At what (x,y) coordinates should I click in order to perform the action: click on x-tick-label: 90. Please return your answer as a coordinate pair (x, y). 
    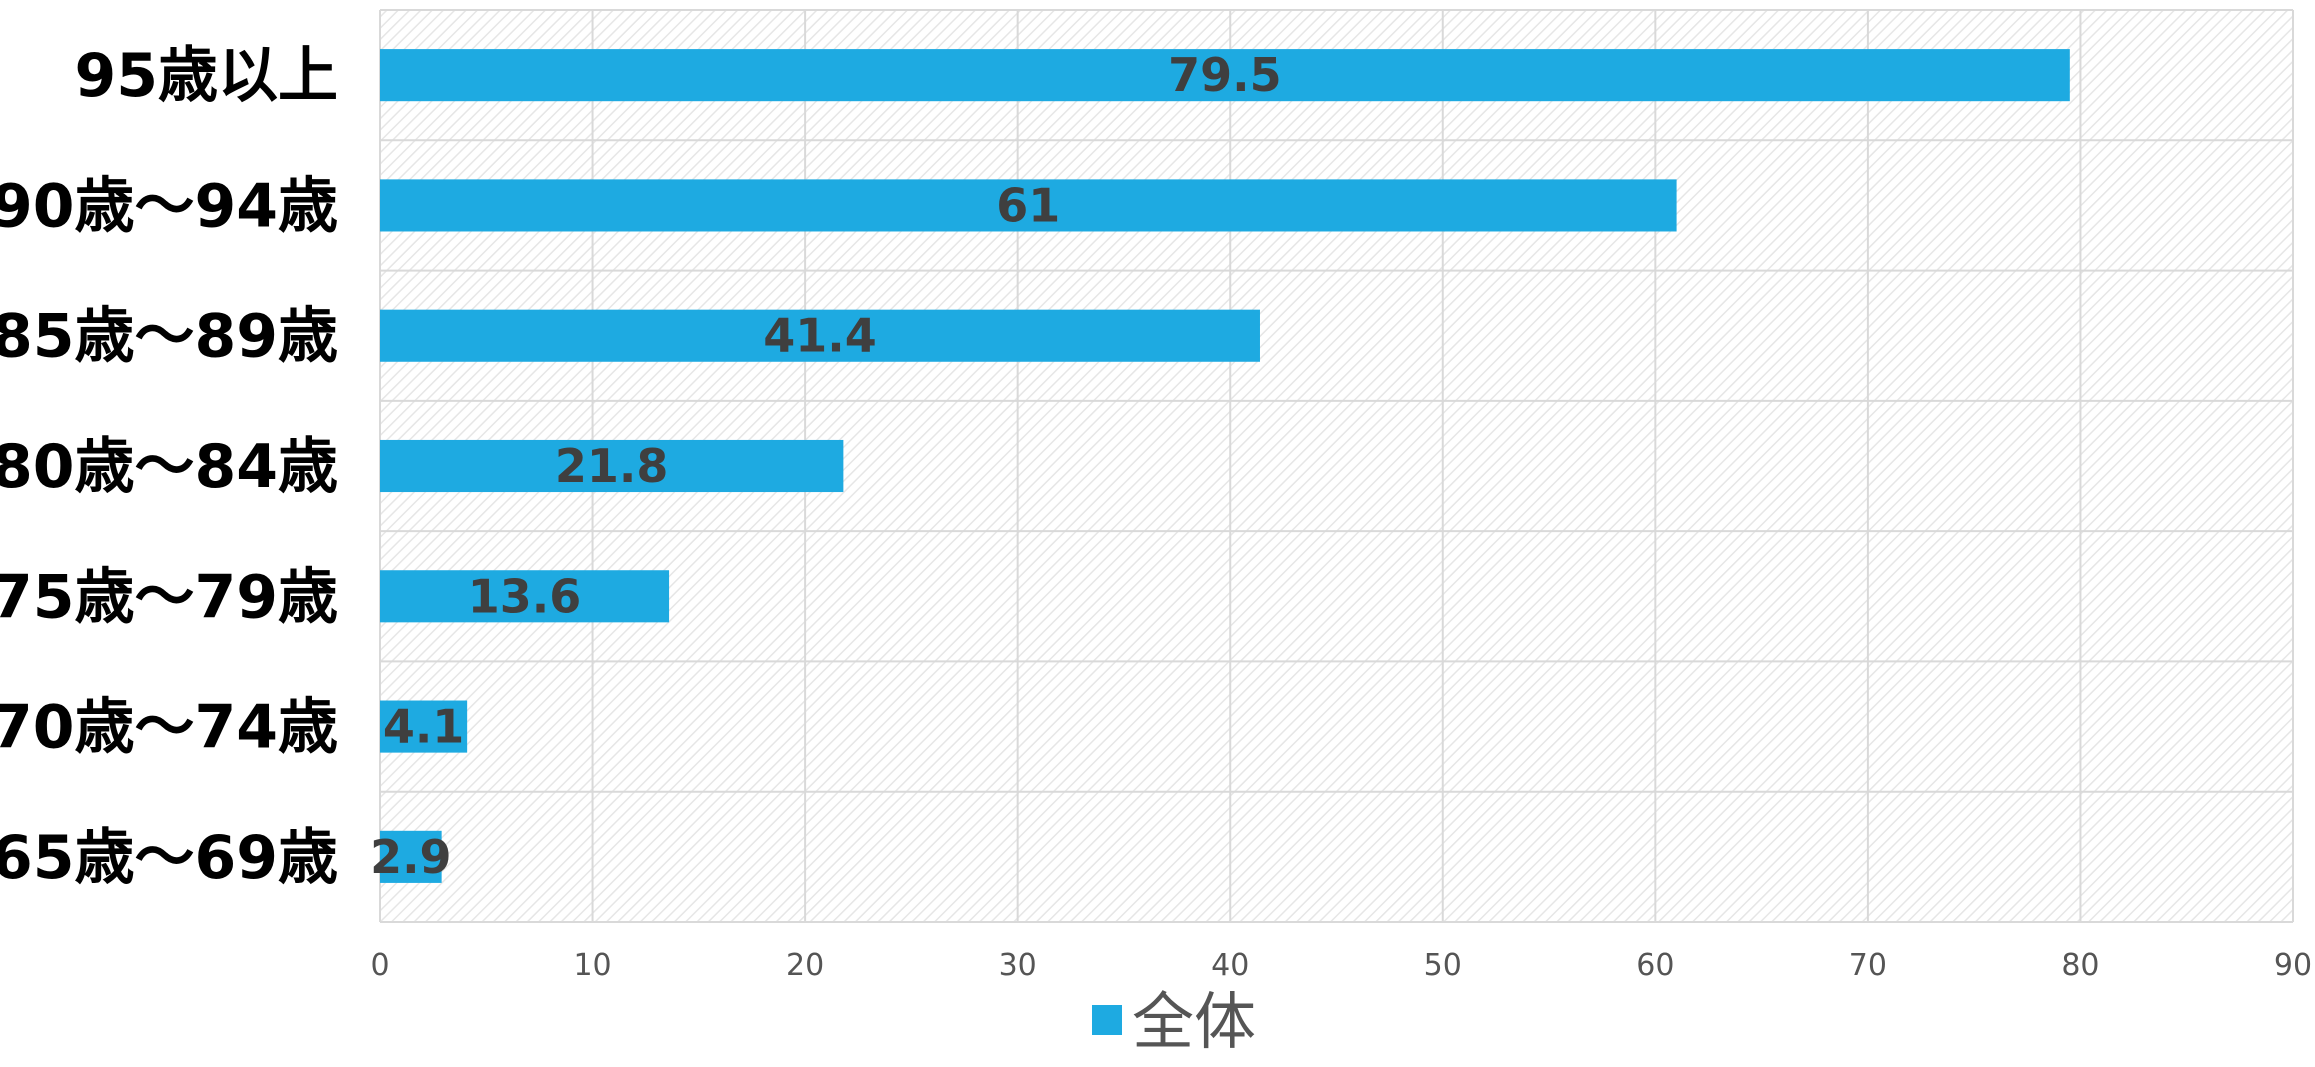
    Looking at the image, I should click on (2293, 965).